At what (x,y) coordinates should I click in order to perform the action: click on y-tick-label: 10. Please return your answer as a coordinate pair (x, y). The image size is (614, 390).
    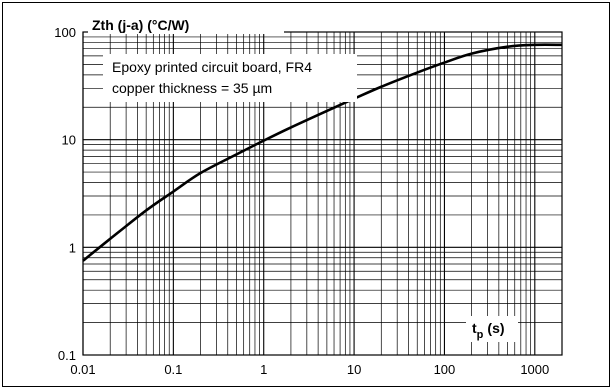
    Looking at the image, I should click on (69, 140).